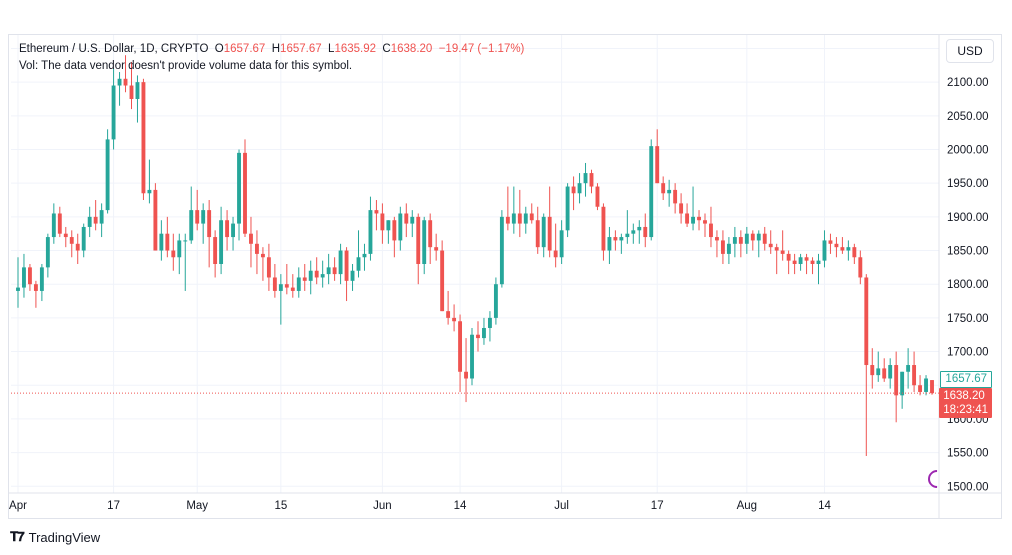  What do you see at coordinates (968, 252) in the screenshot?
I see `y-tick-label: 1850.00` at bounding box center [968, 252].